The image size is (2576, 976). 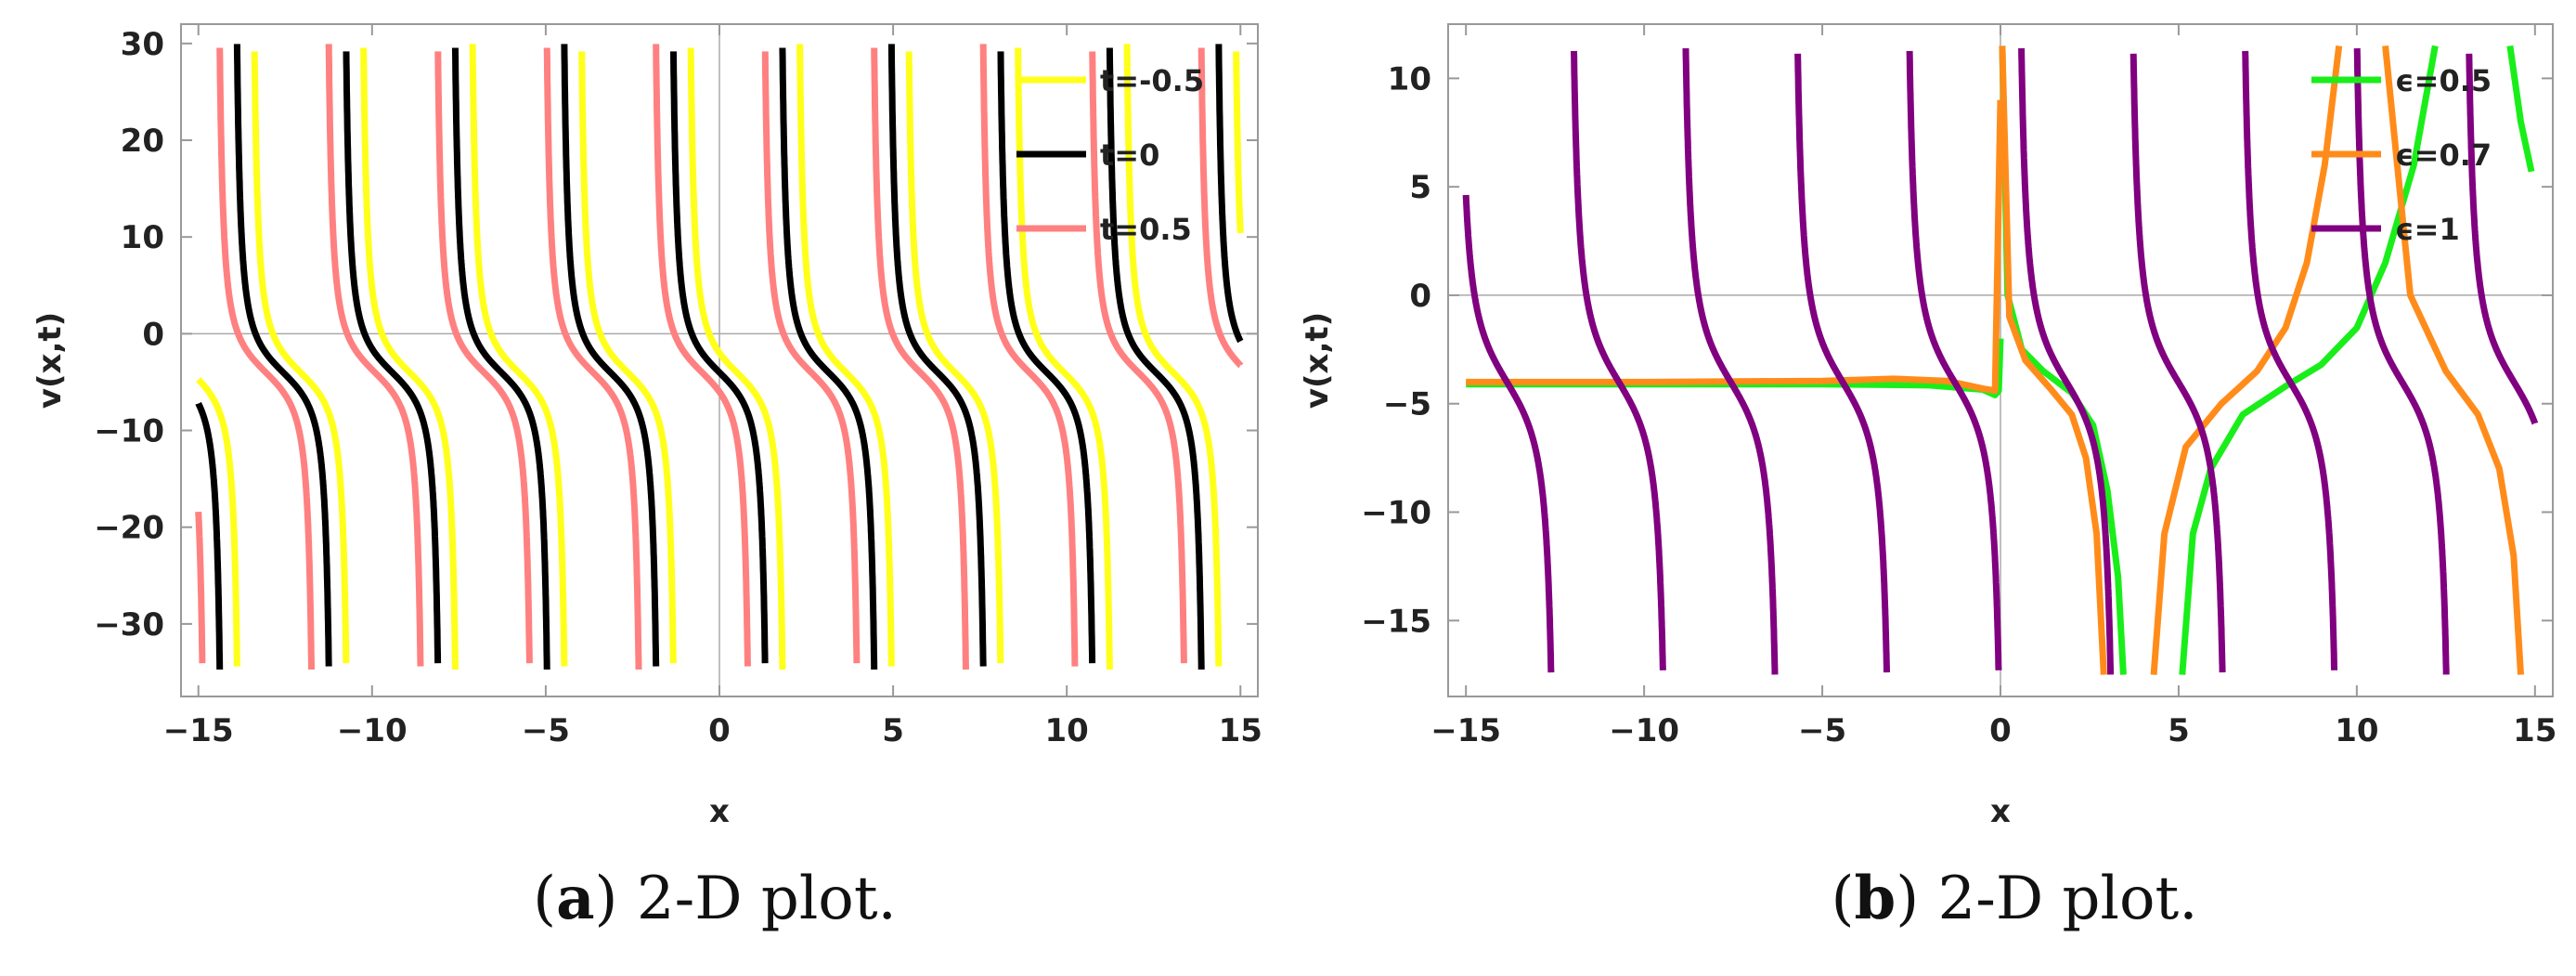 I want to click on y-tick-label: 20, so click(x=142, y=142).